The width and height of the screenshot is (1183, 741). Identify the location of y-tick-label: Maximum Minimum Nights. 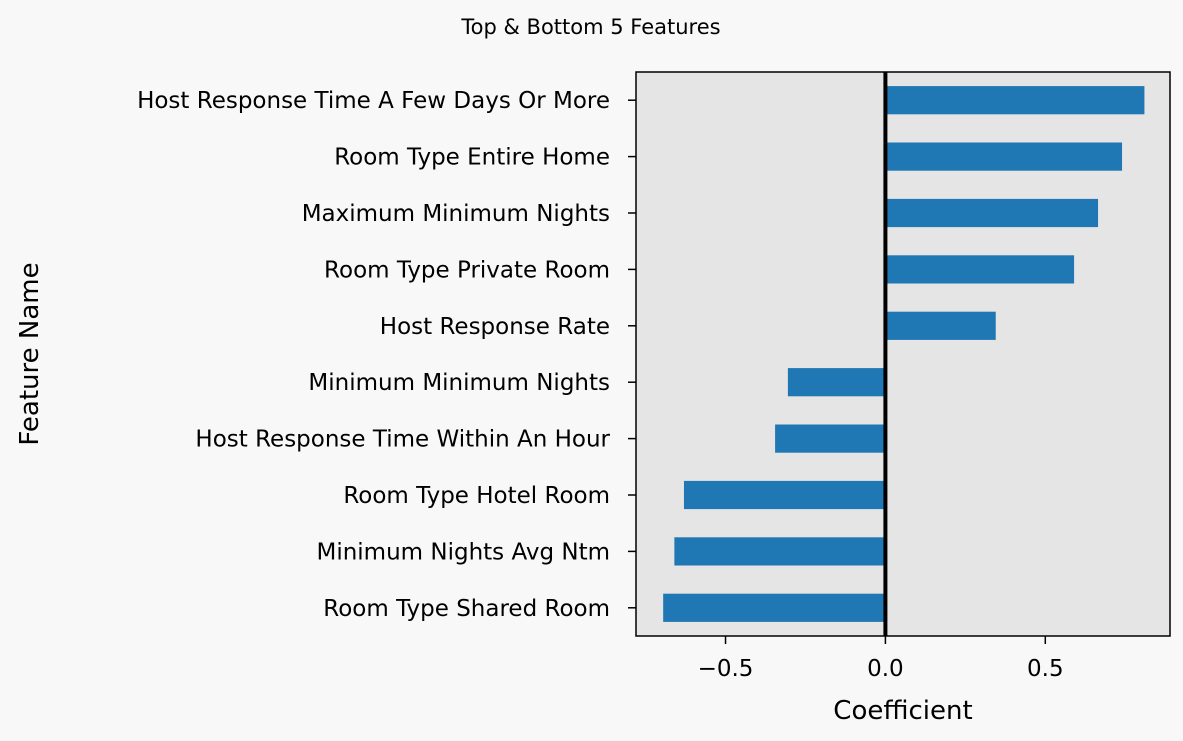
(456, 214).